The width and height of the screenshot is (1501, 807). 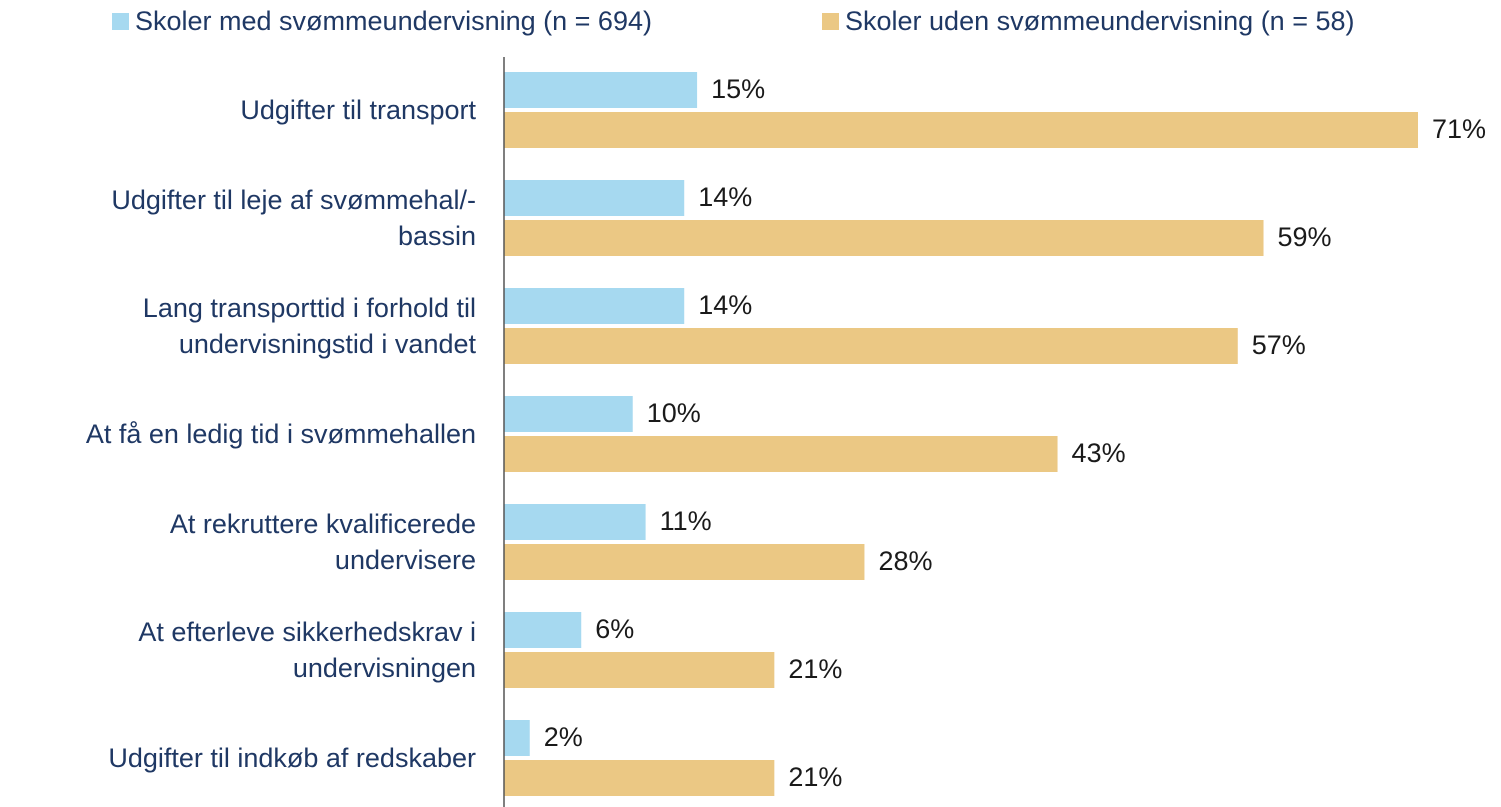 I want to click on category-label: Udgifter til leje af svømmehal/- bassin, so click(x=293, y=218).